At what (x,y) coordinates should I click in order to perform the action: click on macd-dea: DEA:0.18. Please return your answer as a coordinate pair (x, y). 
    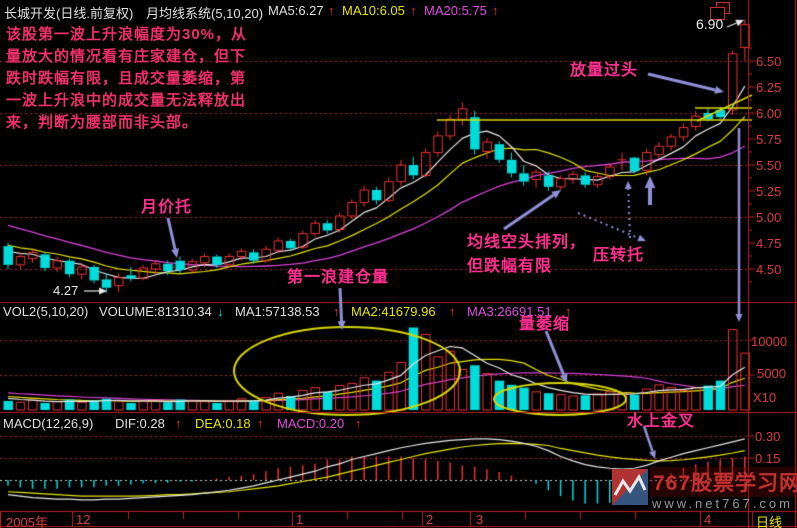
    Looking at the image, I should click on (223, 423).